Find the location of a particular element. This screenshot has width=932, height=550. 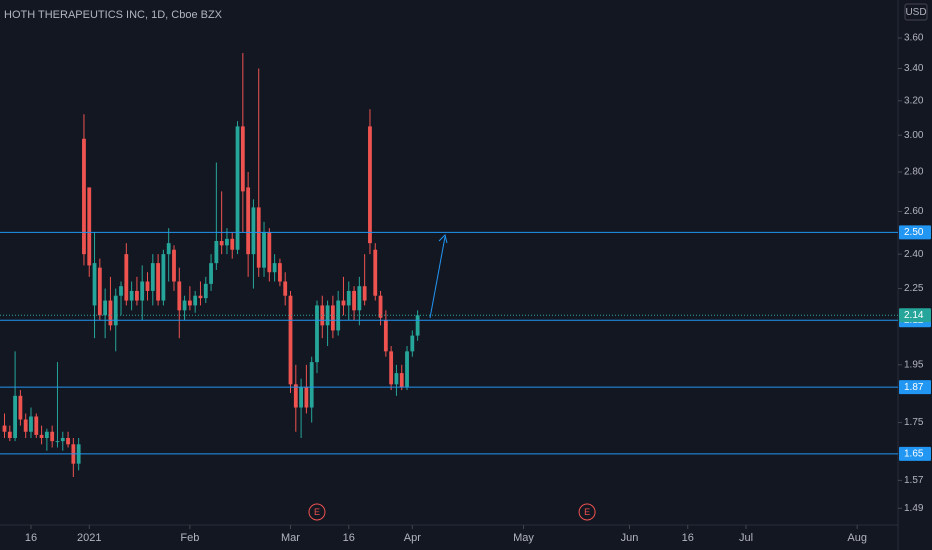

x-tick-label: Apr is located at coordinates (412, 538).